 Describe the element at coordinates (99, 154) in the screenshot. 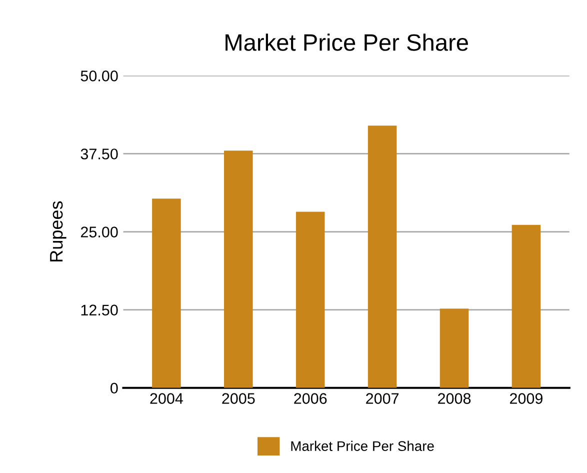

I see `y-tick-label: 37.50` at that location.